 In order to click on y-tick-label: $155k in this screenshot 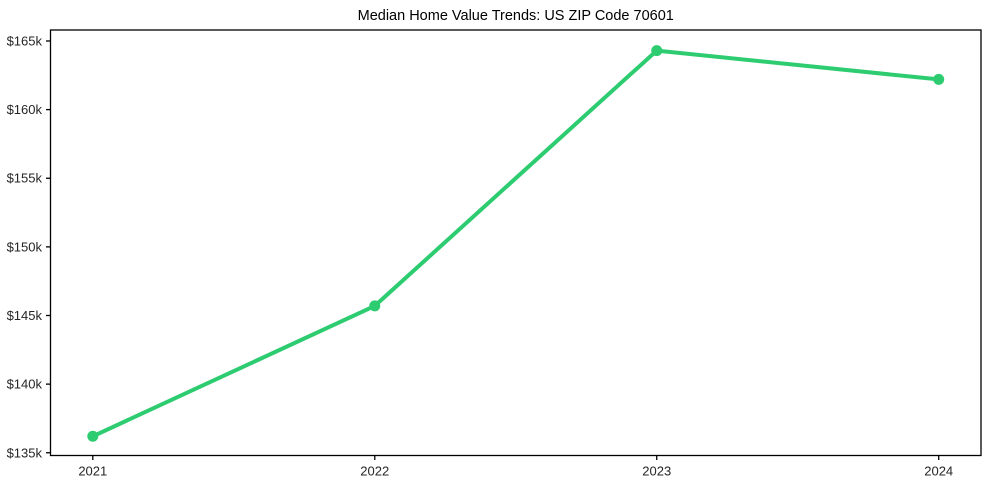, I will do `click(25, 178)`.